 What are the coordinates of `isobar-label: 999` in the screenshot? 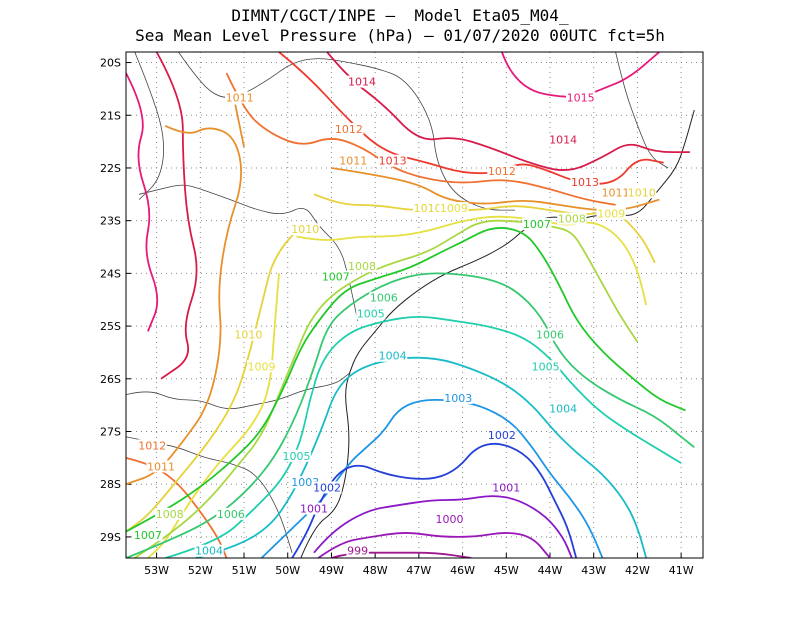 It's located at (357, 551).